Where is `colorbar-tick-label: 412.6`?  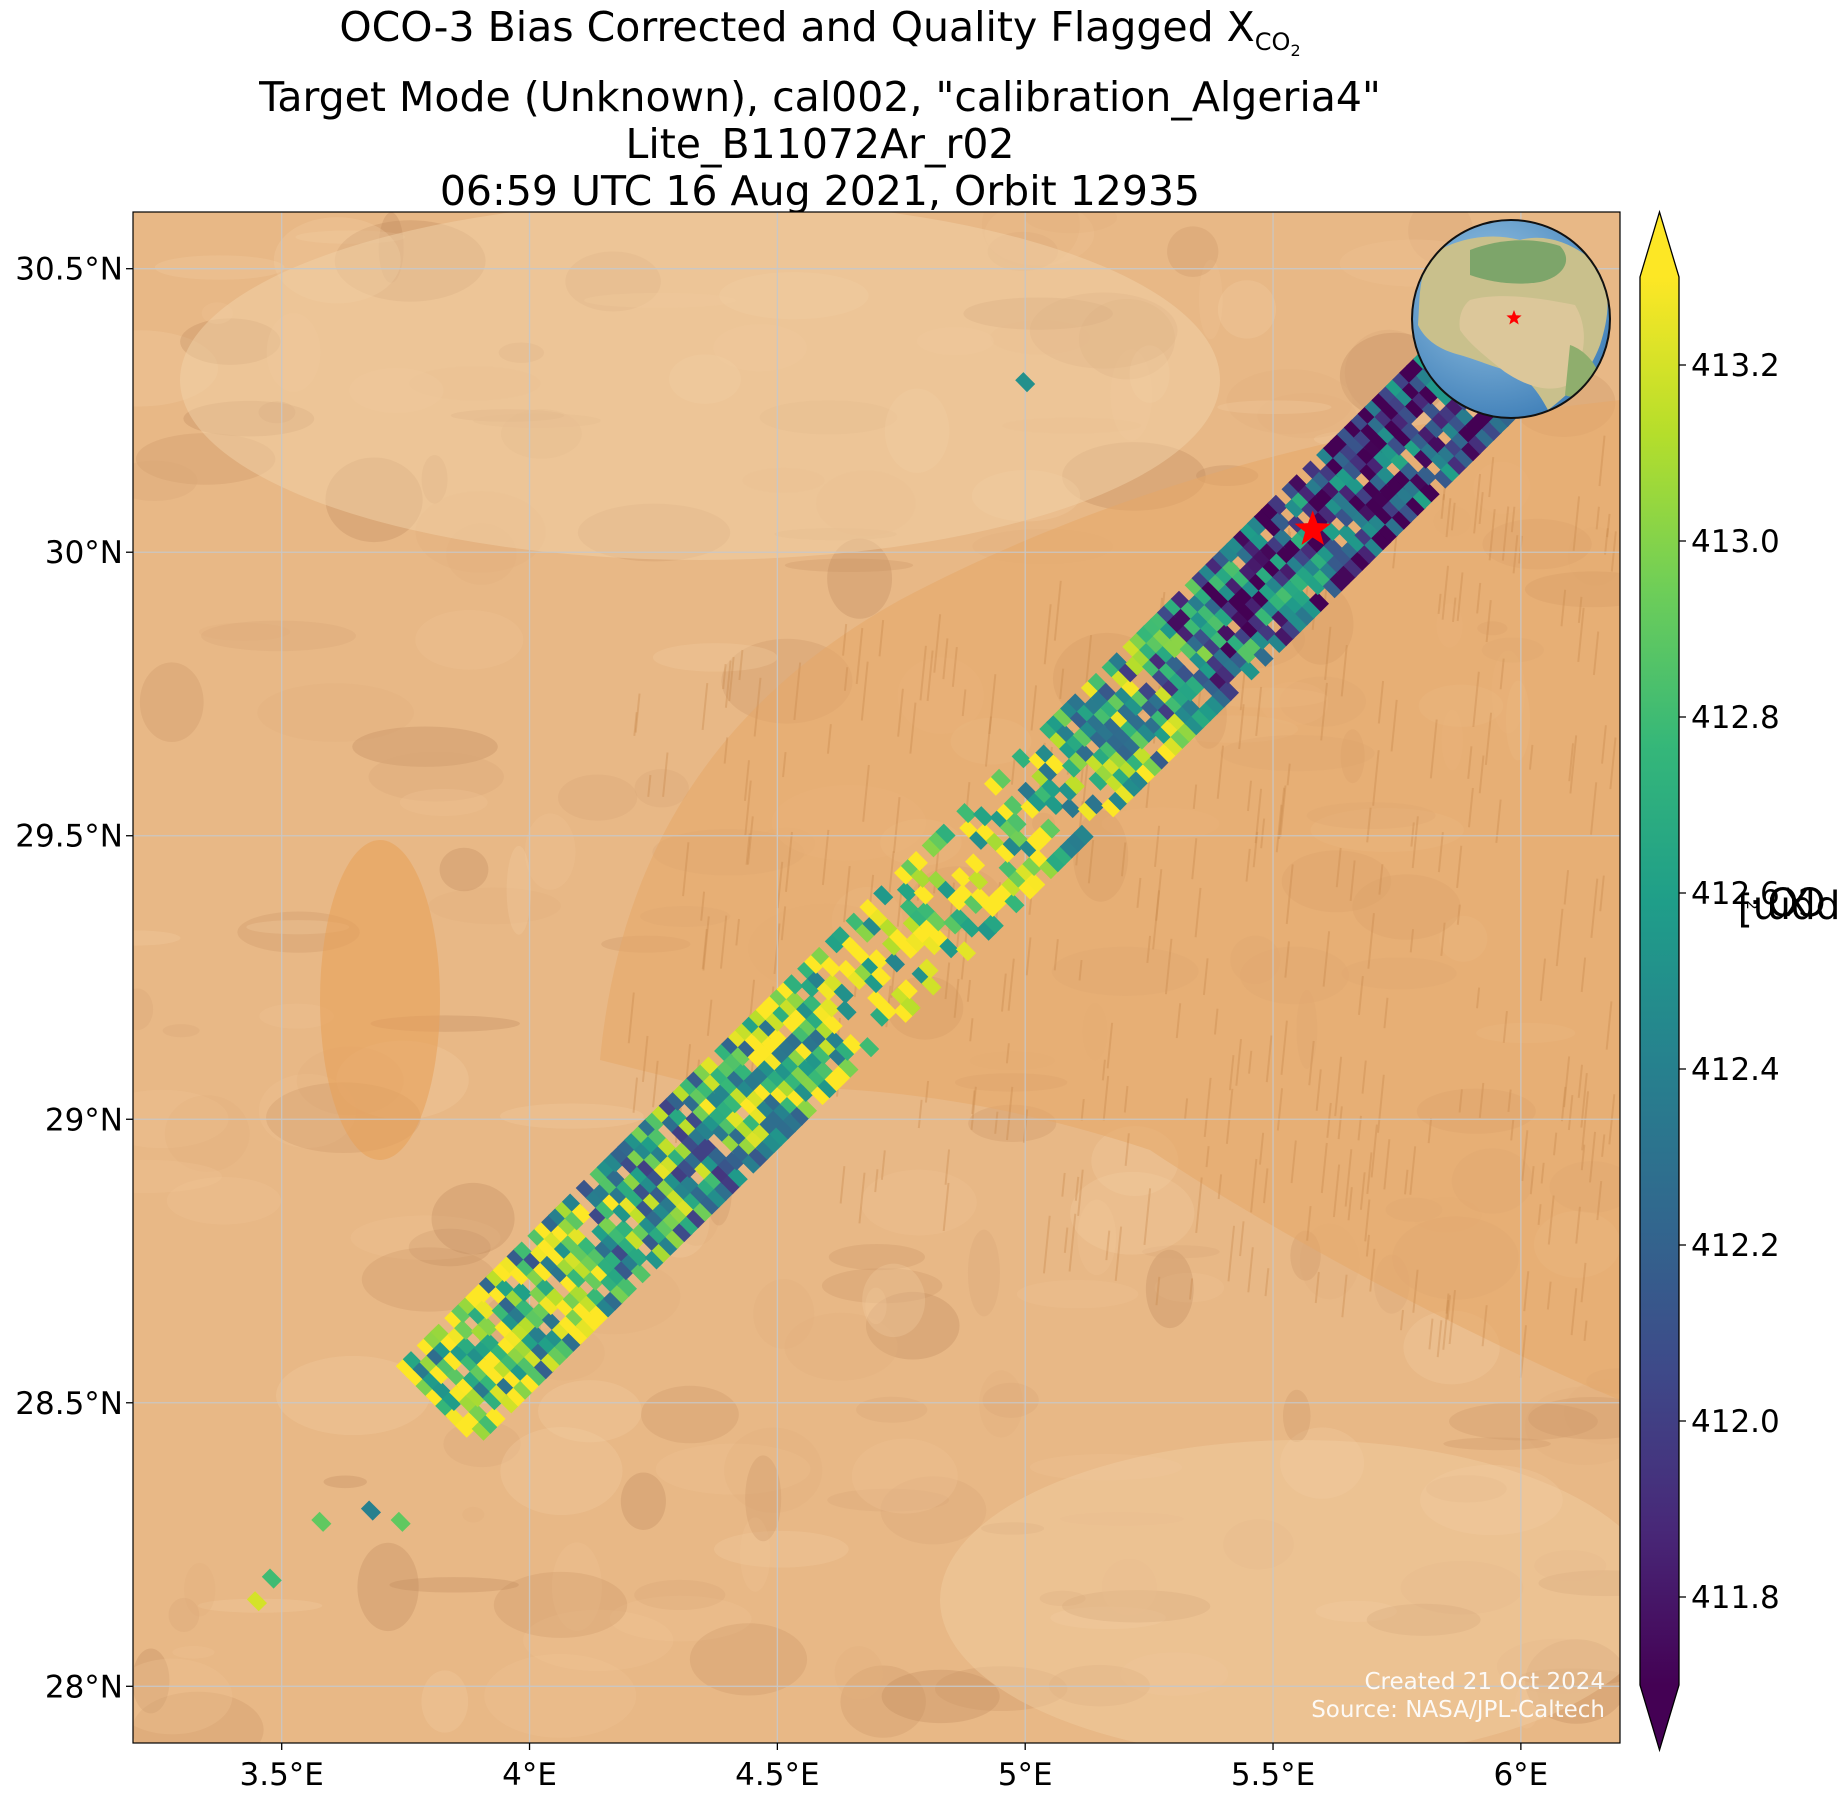
colorbar-tick-label: 412.6 is located at coordinates (1735, 894).